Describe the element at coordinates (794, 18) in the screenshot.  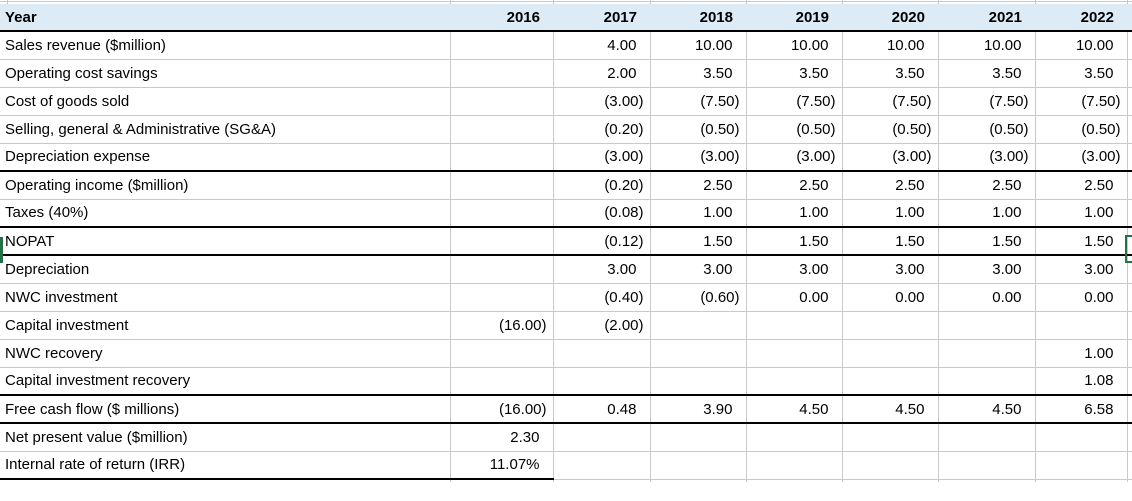
I see `header-year-cell: 2019` at that location.